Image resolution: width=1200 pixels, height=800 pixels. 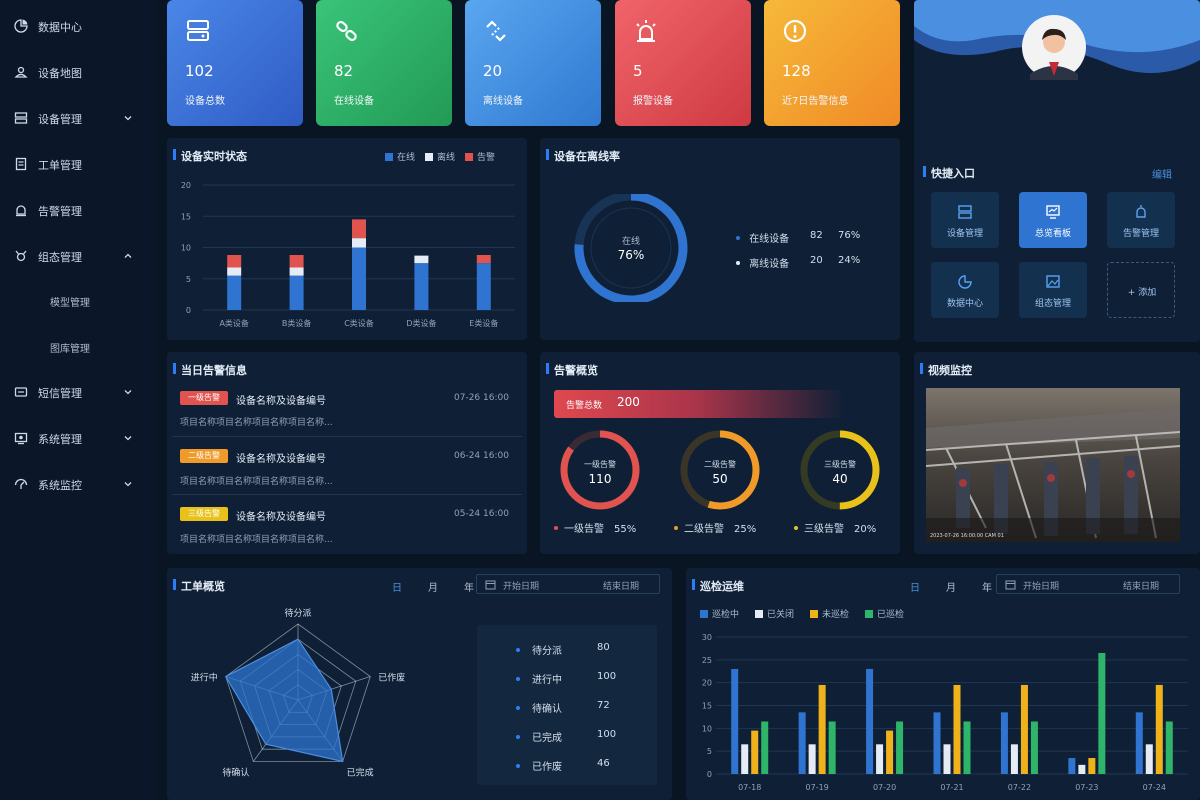 What do you see at coordinates (234, 261) in the screenshot?
I see `bar-告警` at bounding box center [234, 261].